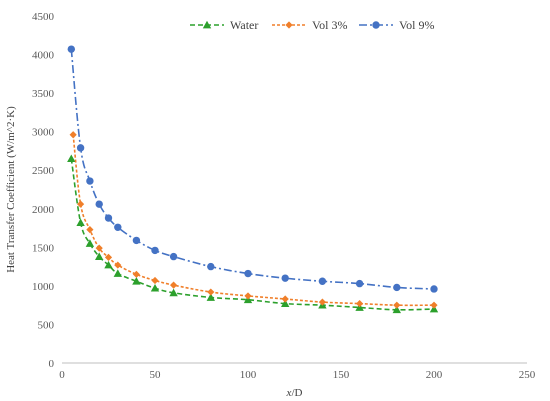 Image resolution: width=550 pixels, height=401 pixels. Describe the element at coordinates (434, 375) in the screenshot. I see `x-tick-label: 200` at that location.